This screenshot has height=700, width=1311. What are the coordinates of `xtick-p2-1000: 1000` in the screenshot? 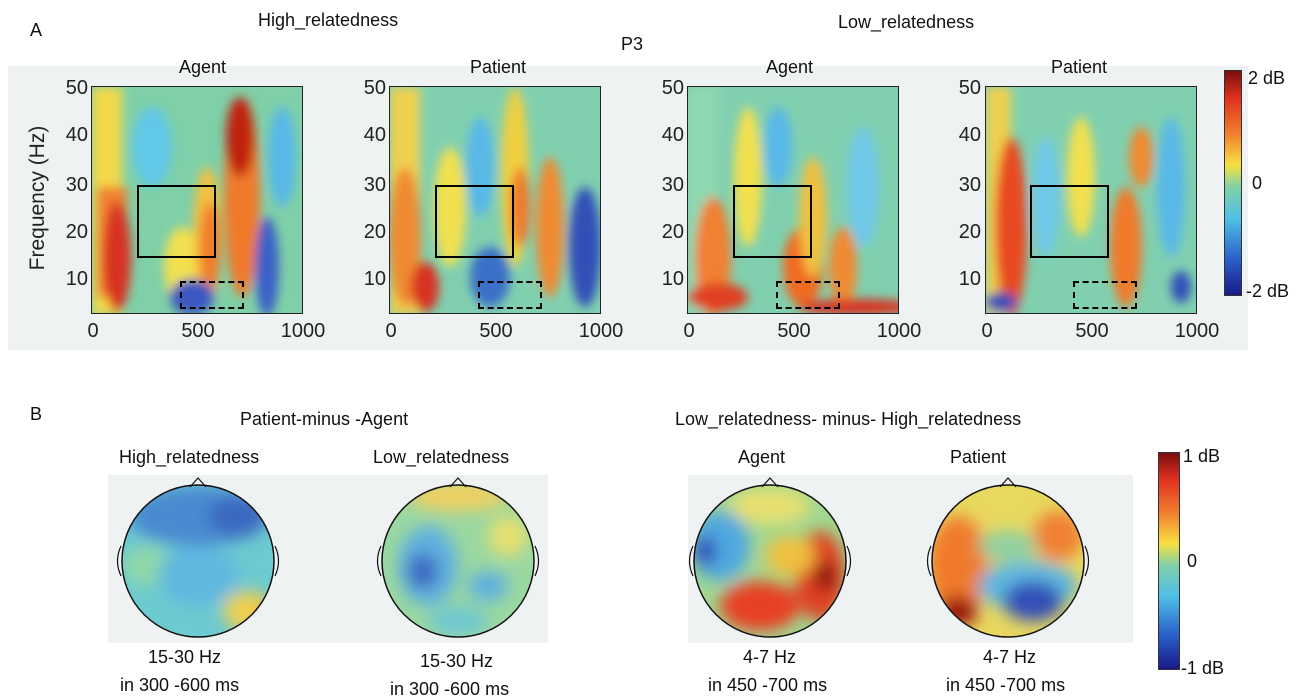 It's located at (601, 331).